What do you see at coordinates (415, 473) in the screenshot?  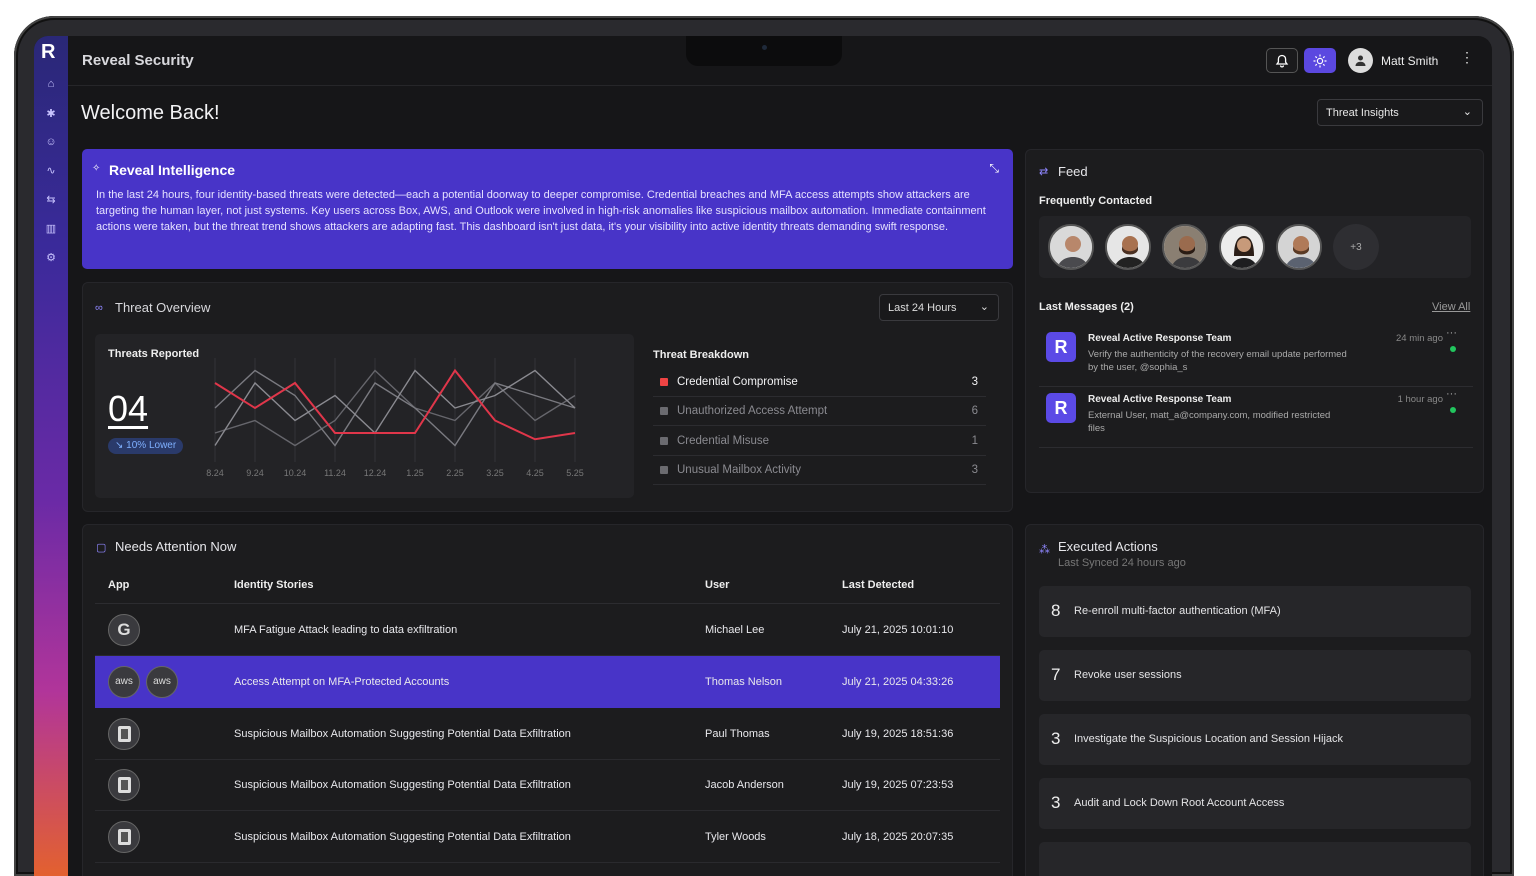 I see `x-tick-label: 1.25` at bounding box center [415, 473].